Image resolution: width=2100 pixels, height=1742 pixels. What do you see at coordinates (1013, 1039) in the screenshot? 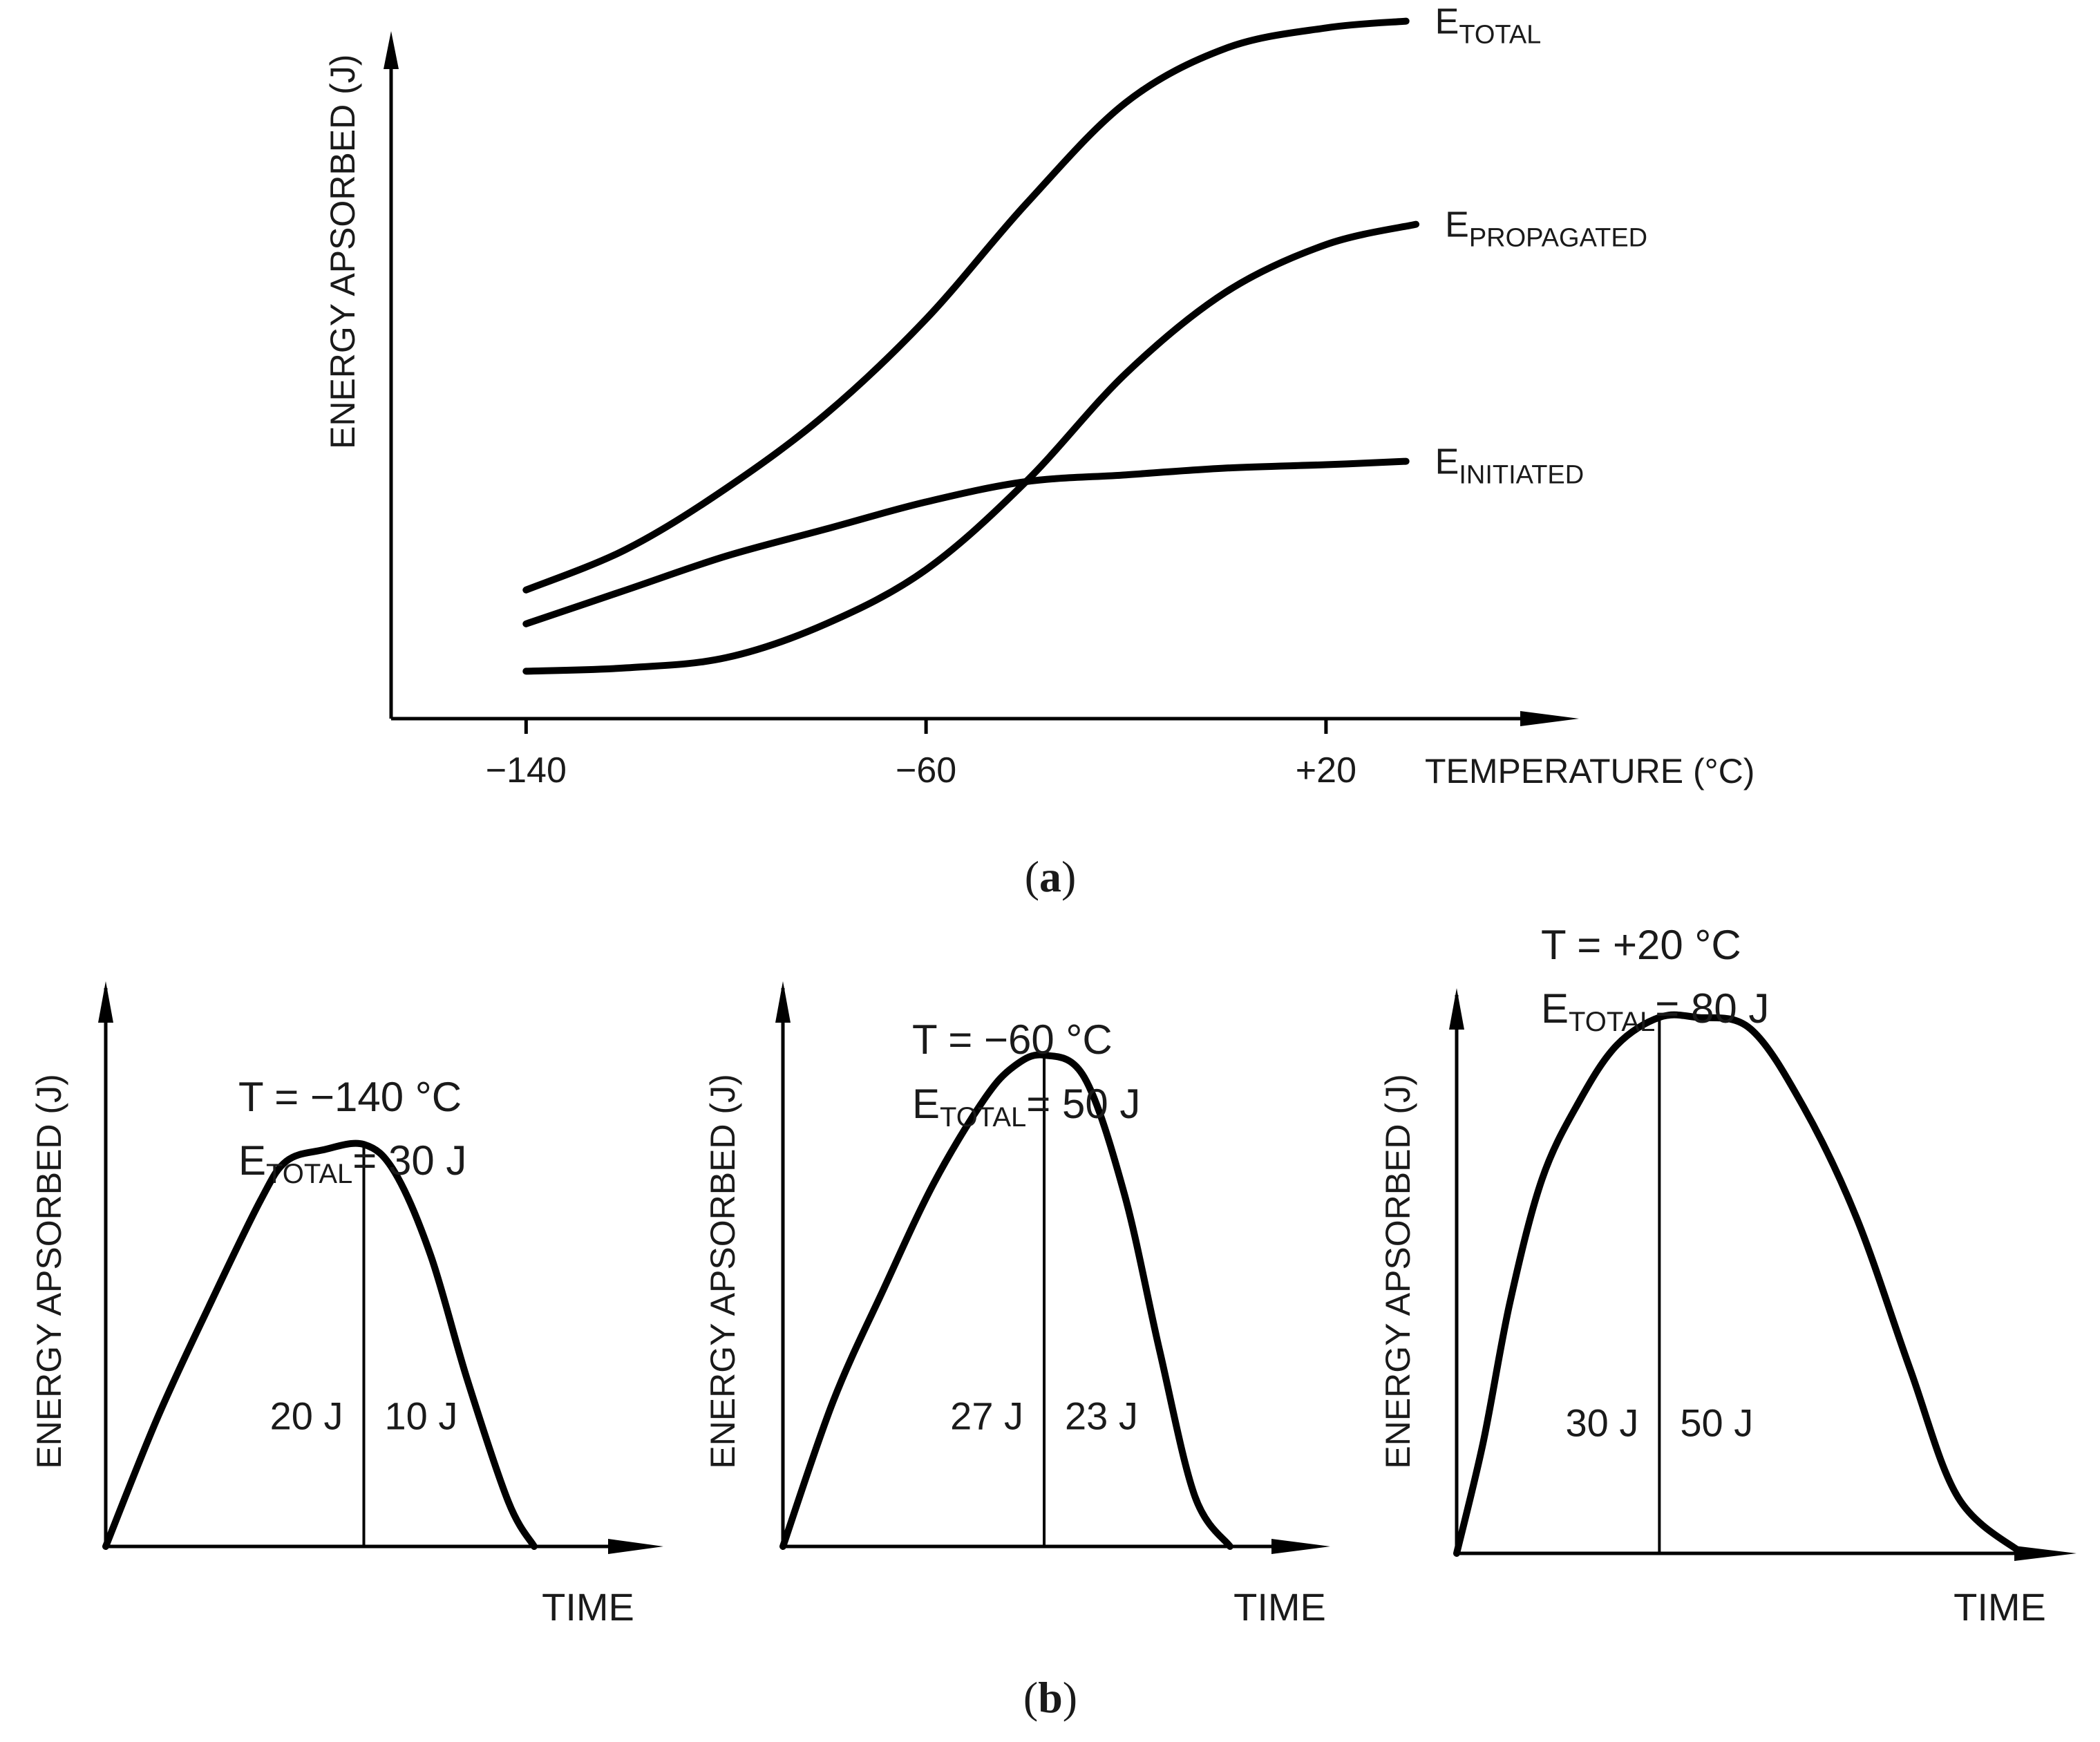
I see `panel-b2-temperature: T = −60 °C` at bounding box center [1013, 1039].